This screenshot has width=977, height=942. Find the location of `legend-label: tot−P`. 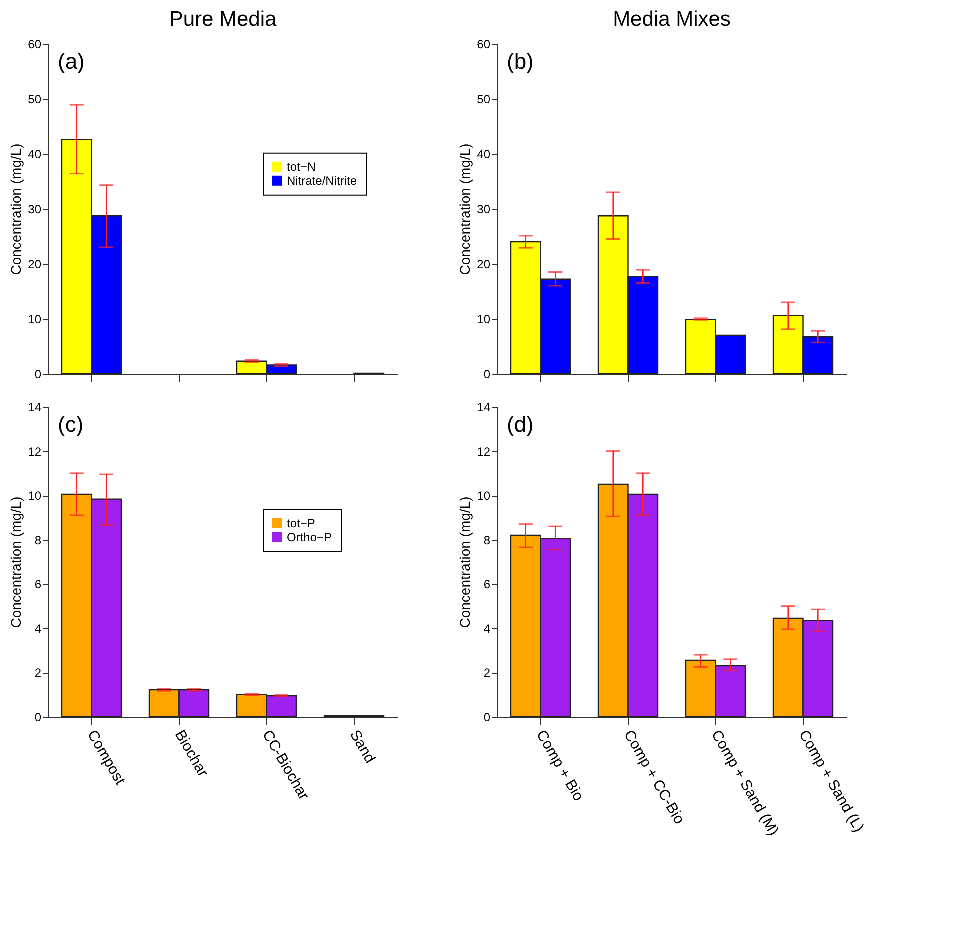

legend-label: tot−P is located at coordinates (301, 523).